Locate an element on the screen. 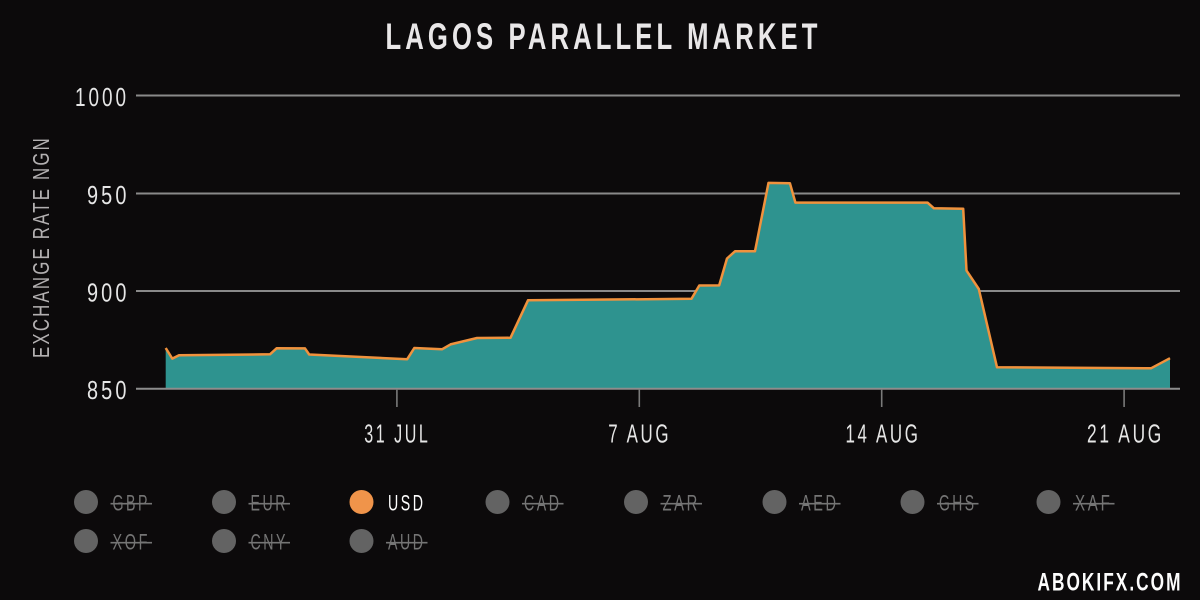 The image size is (1200, 600). svg-text: 950 is located at coordinates (108, 196).